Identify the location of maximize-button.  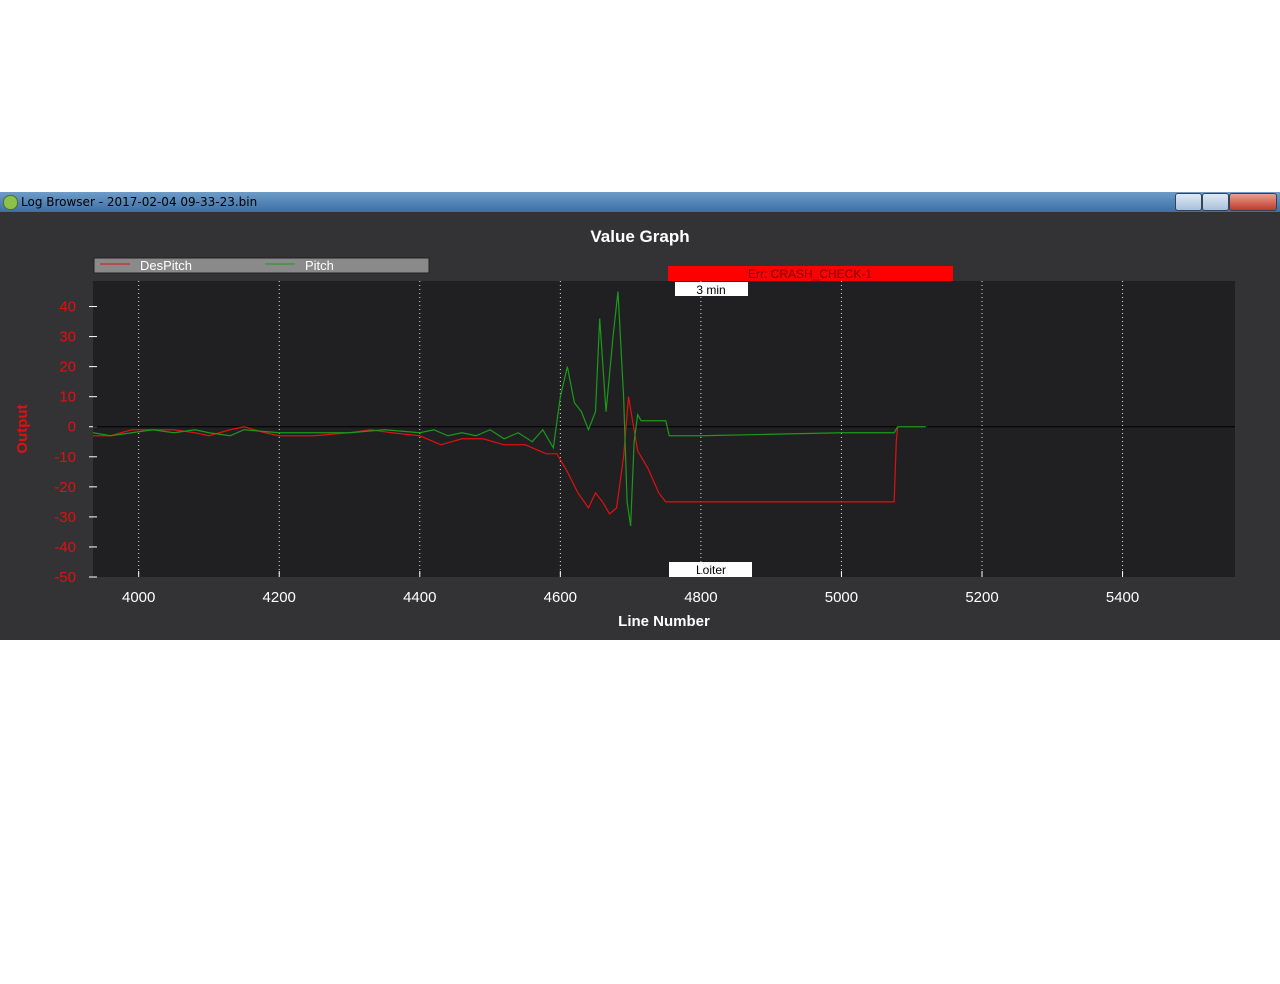
(1215, 202).